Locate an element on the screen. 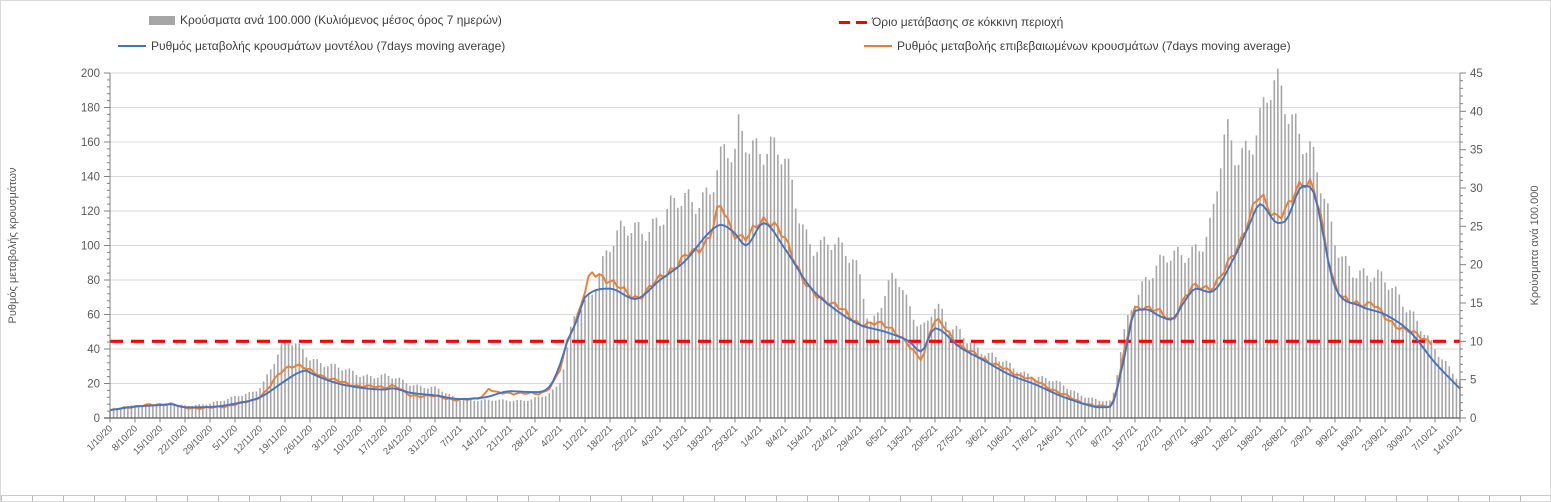 The height and width of the screenshot is (502, 1551). svg-text: 27/5/21 is located at coordinates (950, 438).